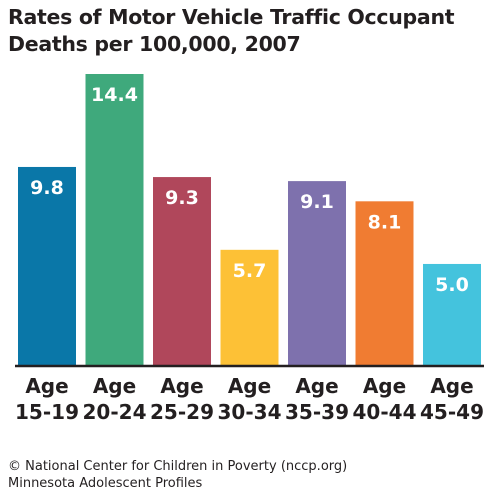 This screenshot has height=498, width=498. What do you see at coordinates (154, 44) in the screenshot?
I see `chart-title-line-2: Deaths per 100,000, 2007` at bounding box center [154, 44].